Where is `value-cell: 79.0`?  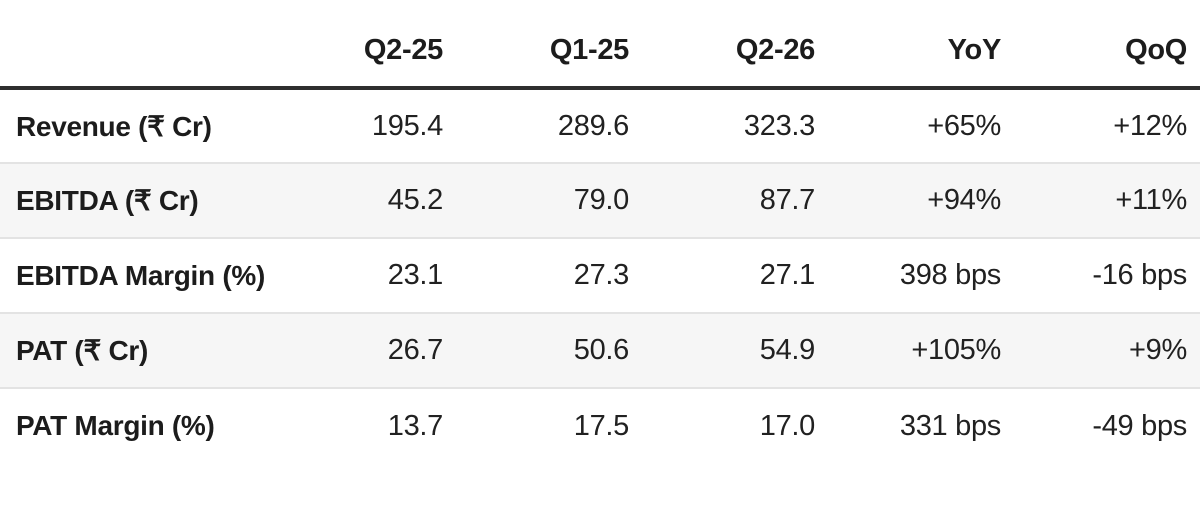
value-cell: 79.0 is located at coordinates (549, 200).